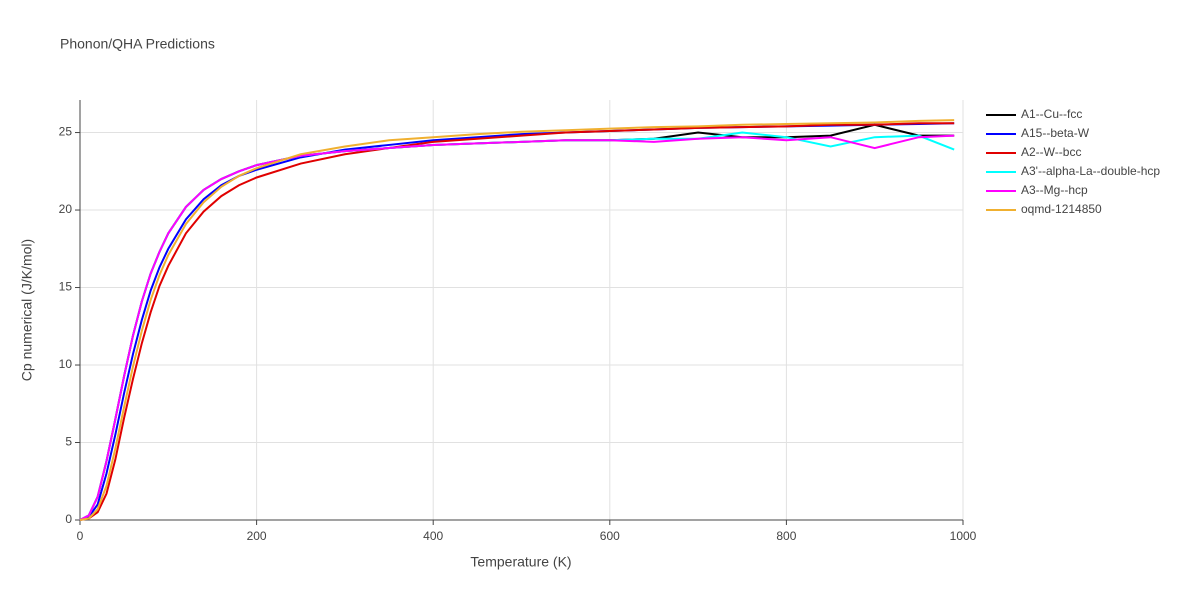 This screenshot has width=1200, height=600. I want to click on legend-label: A3--Mg--hcp, so click(1054, 190).